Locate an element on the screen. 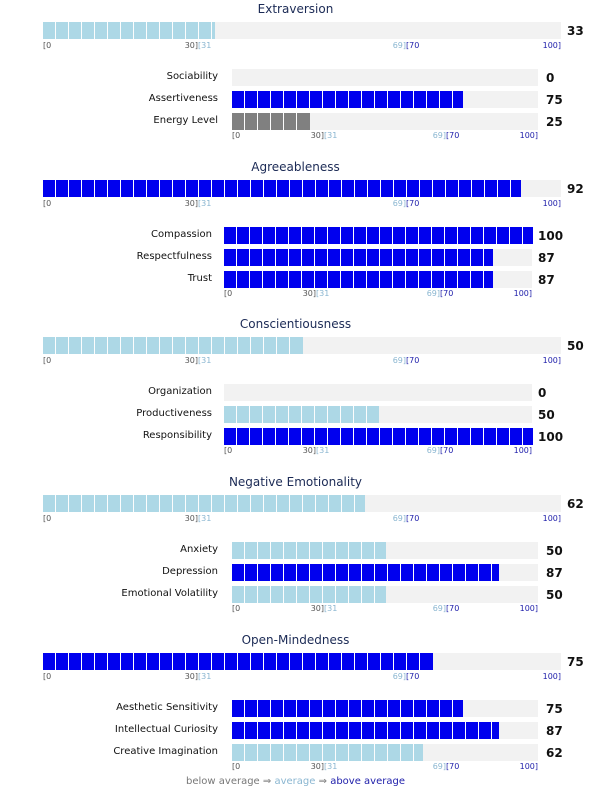 Image resolution: width=591 pixels, height=789 pixels. legend: below average ⇒ average ⇒ above average is located at coordinates (295, 782).